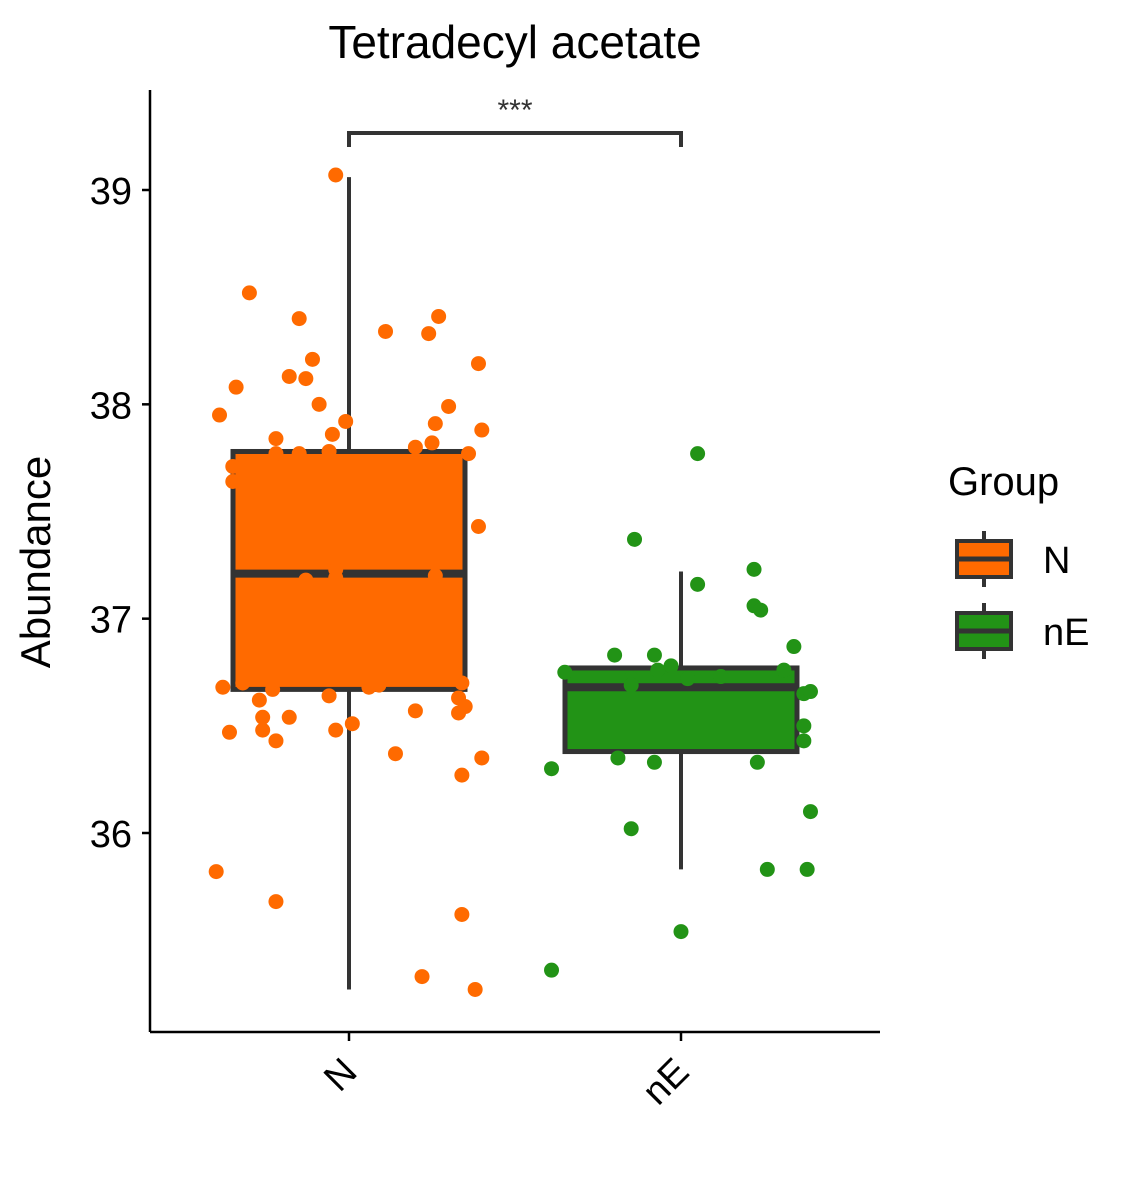 The image size is (1140, 1200). I want to click on box-iqr, so click(681, 710).